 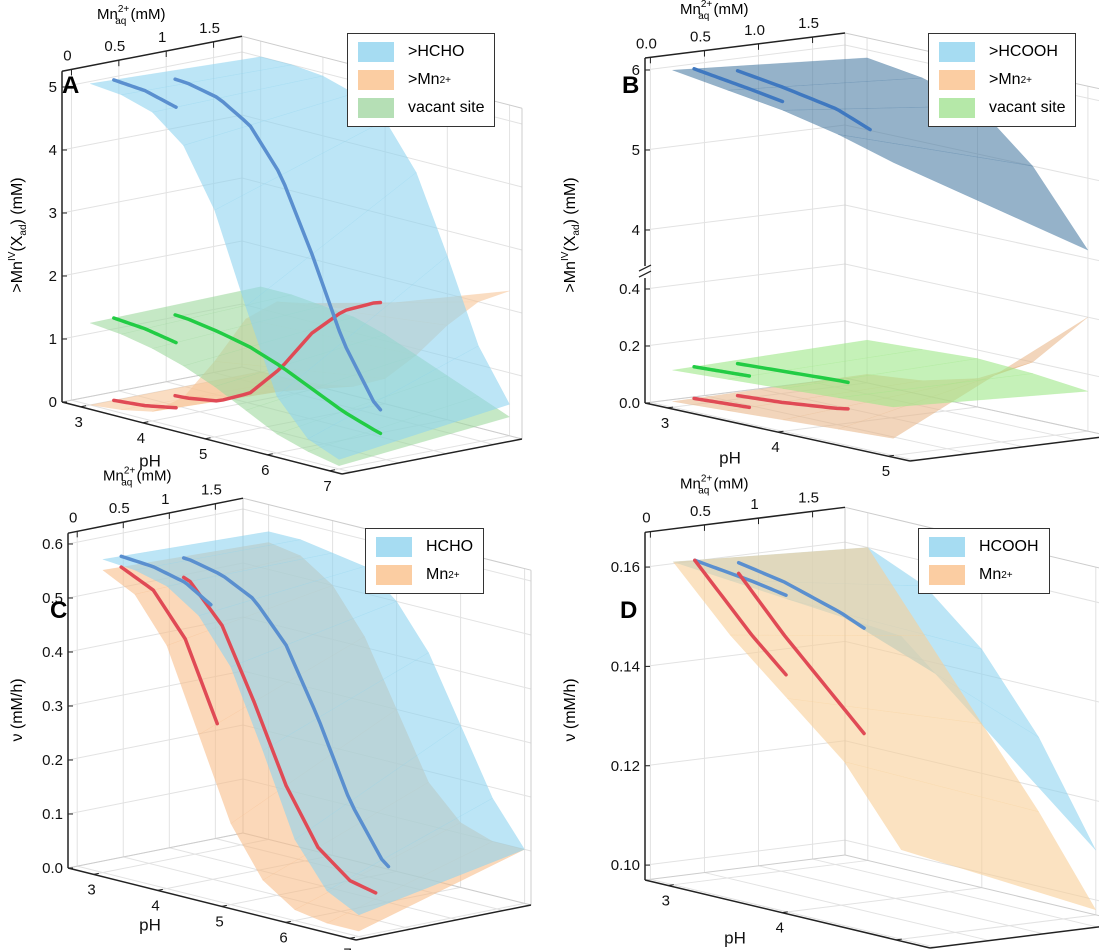 I want to click on y-tick-label: 0.10, so click(x=625, y=865).